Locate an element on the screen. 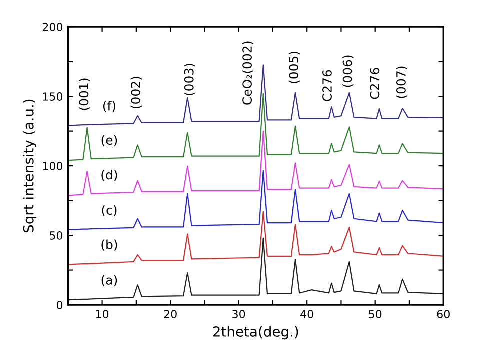 The width and height of the screenshot is (494, 361). annotation: CeO₂(002) is located at coordinates (248, 73).